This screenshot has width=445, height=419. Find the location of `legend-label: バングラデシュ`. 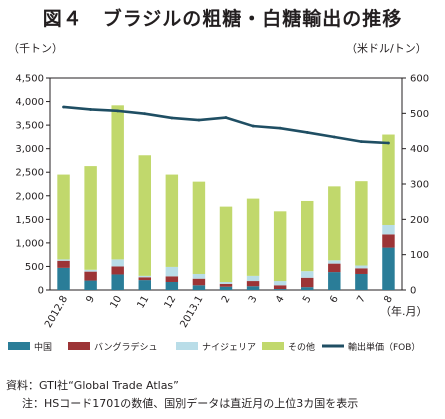

legend-label: バングラデシュ is located at coordinates (125, 347).